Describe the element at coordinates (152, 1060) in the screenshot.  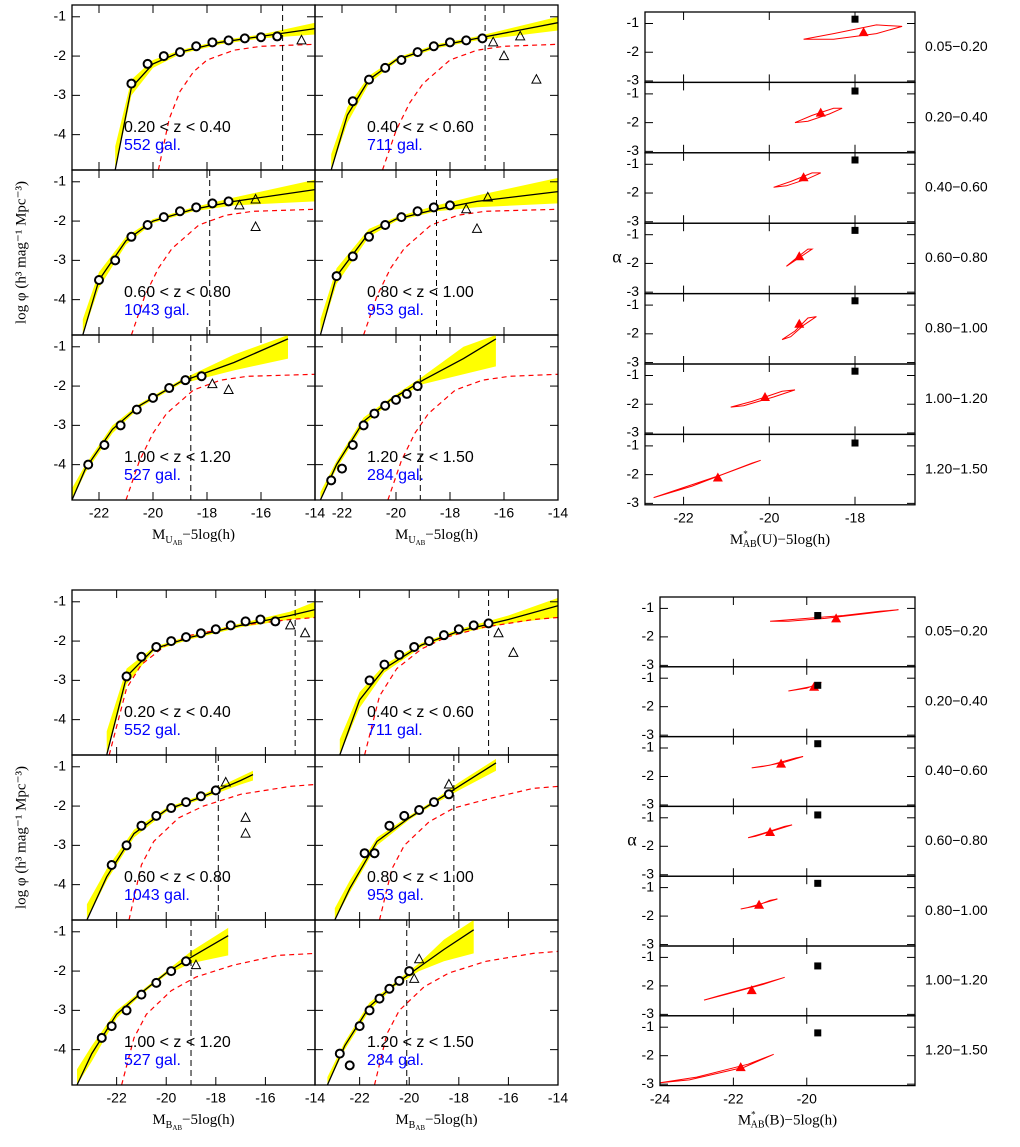
I see `galaxy-count: 527 gal.` at that location.